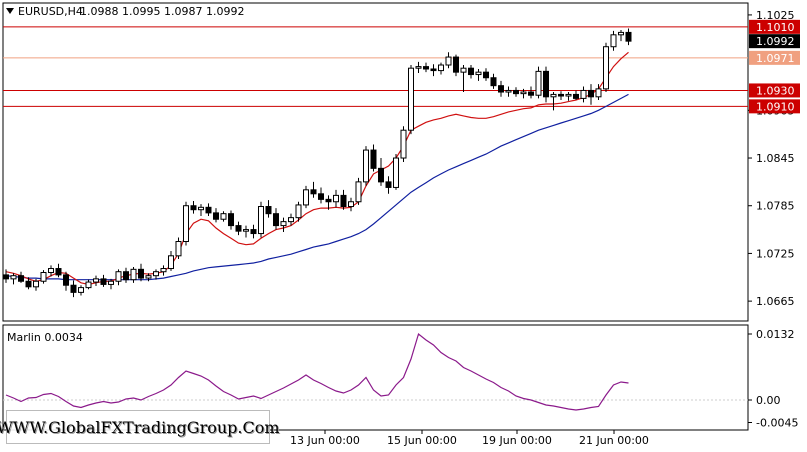  What do you see at coordinates (614, 440) in the screenshot?
I see `time-tick-label: 21 Jun 00:00` at bounding box center [614, 440].